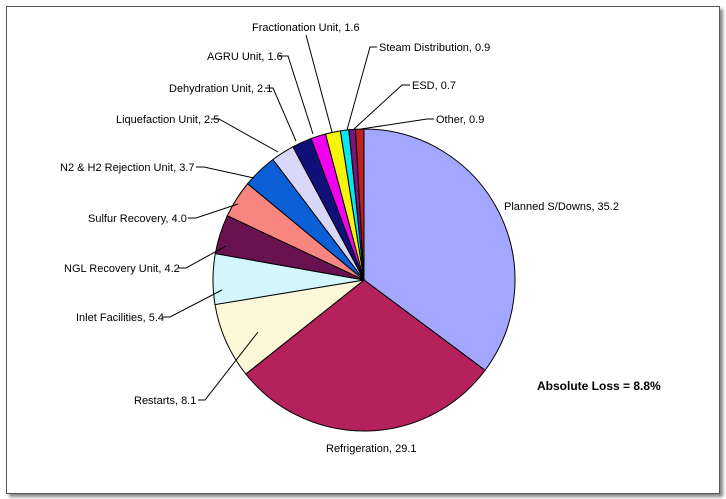  What do you see at coordinates (599, 386) in the screenshot?
I see `absolute-loss-annotation: Absolute Loss = 8.8%` at bounding box center [599, 386].